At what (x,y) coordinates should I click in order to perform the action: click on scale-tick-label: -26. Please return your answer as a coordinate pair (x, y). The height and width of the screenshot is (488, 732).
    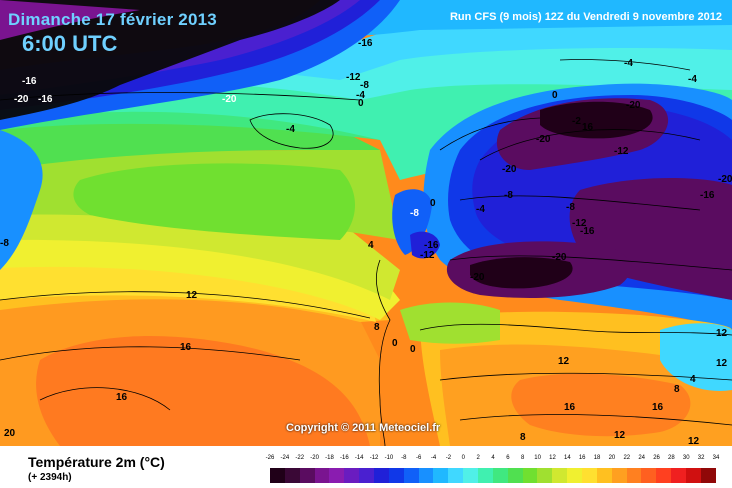
    Looking at the image, I should click on (270, 458).